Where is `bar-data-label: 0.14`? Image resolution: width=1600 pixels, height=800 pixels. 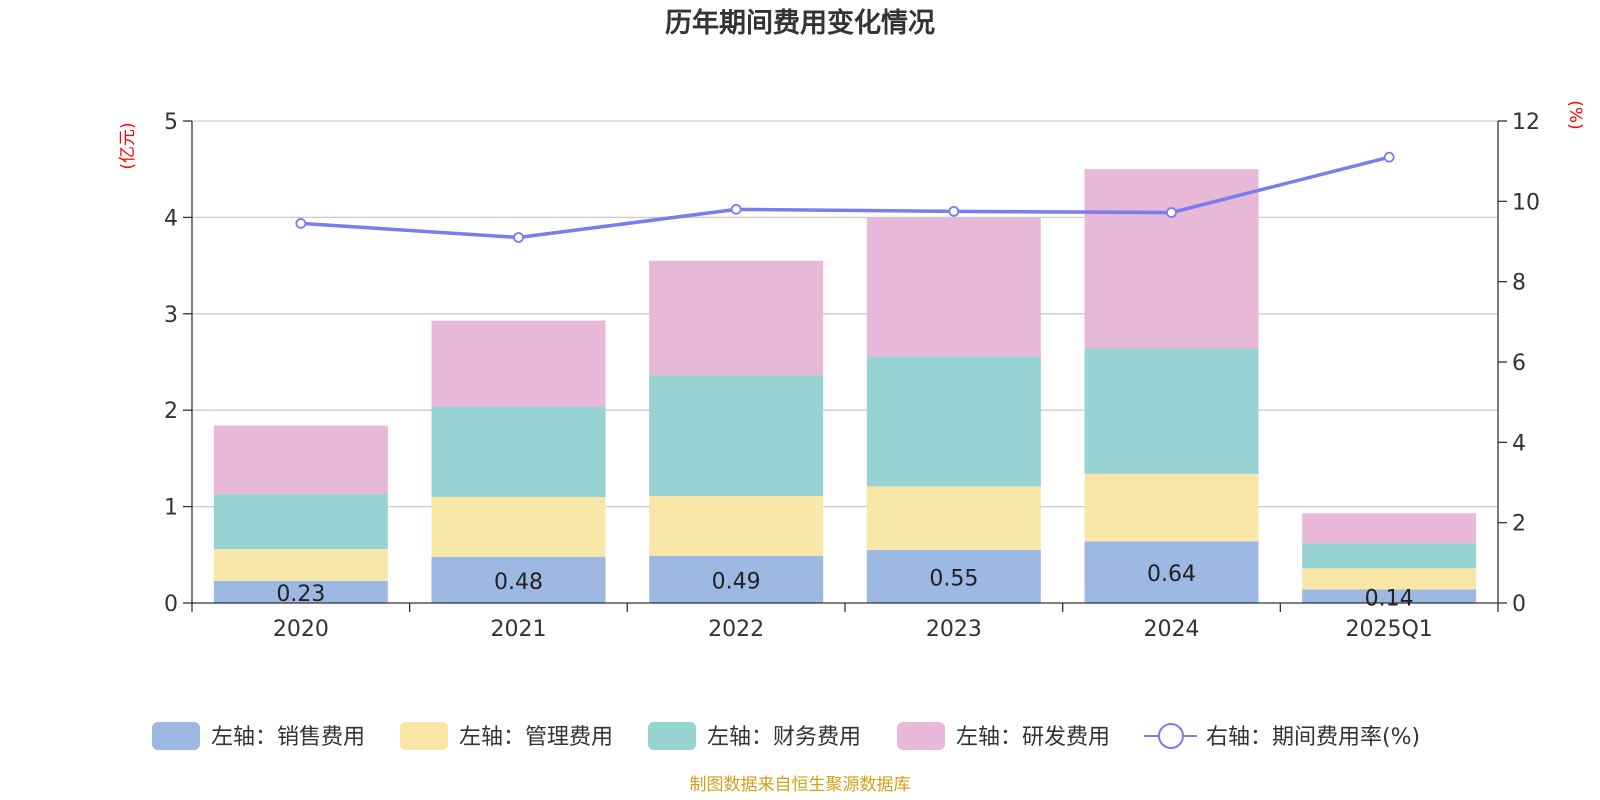 bar-data-label: 0.14 is located at coordinates (1389, 598).